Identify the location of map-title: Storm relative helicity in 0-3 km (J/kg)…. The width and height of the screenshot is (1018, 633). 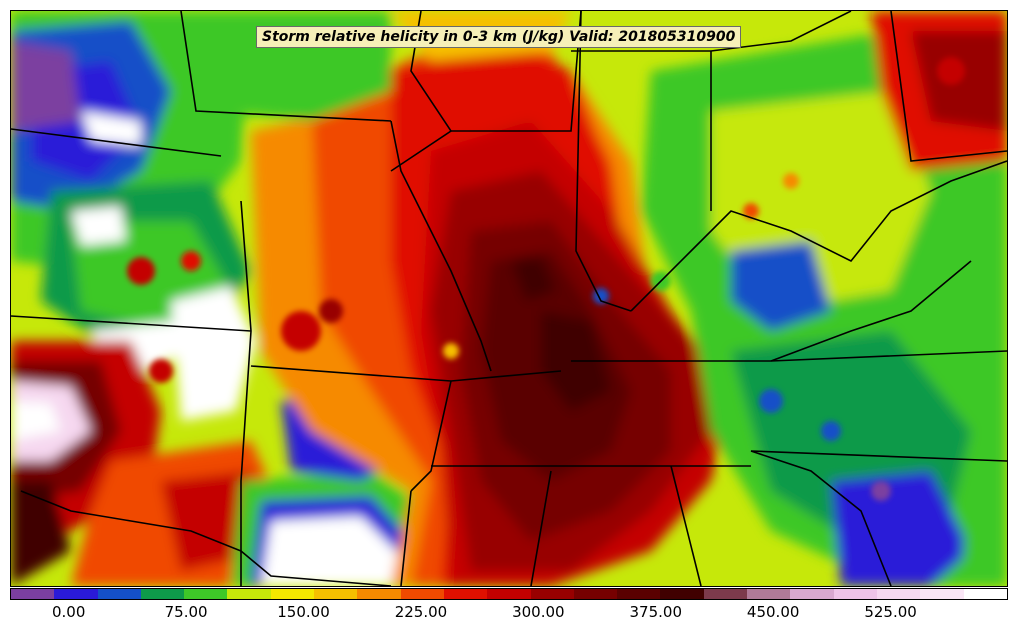
(499, 37).